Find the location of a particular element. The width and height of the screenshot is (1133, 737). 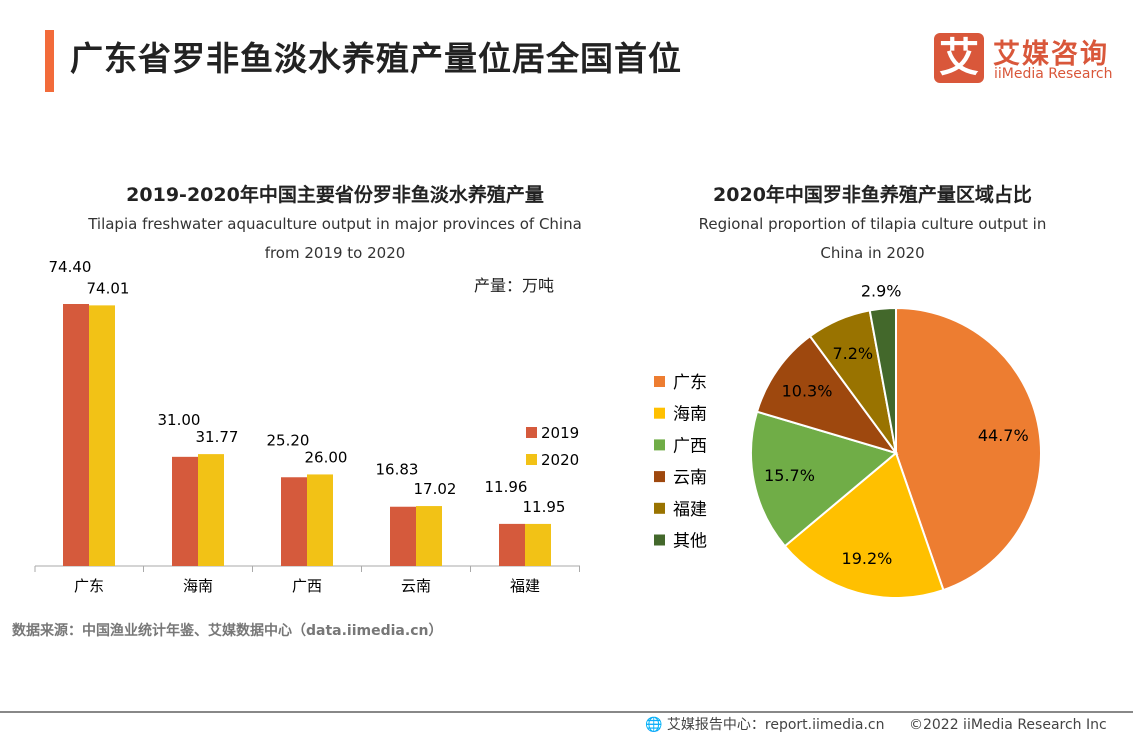

legend-label: 福建 is located at coordinates (690, 510).